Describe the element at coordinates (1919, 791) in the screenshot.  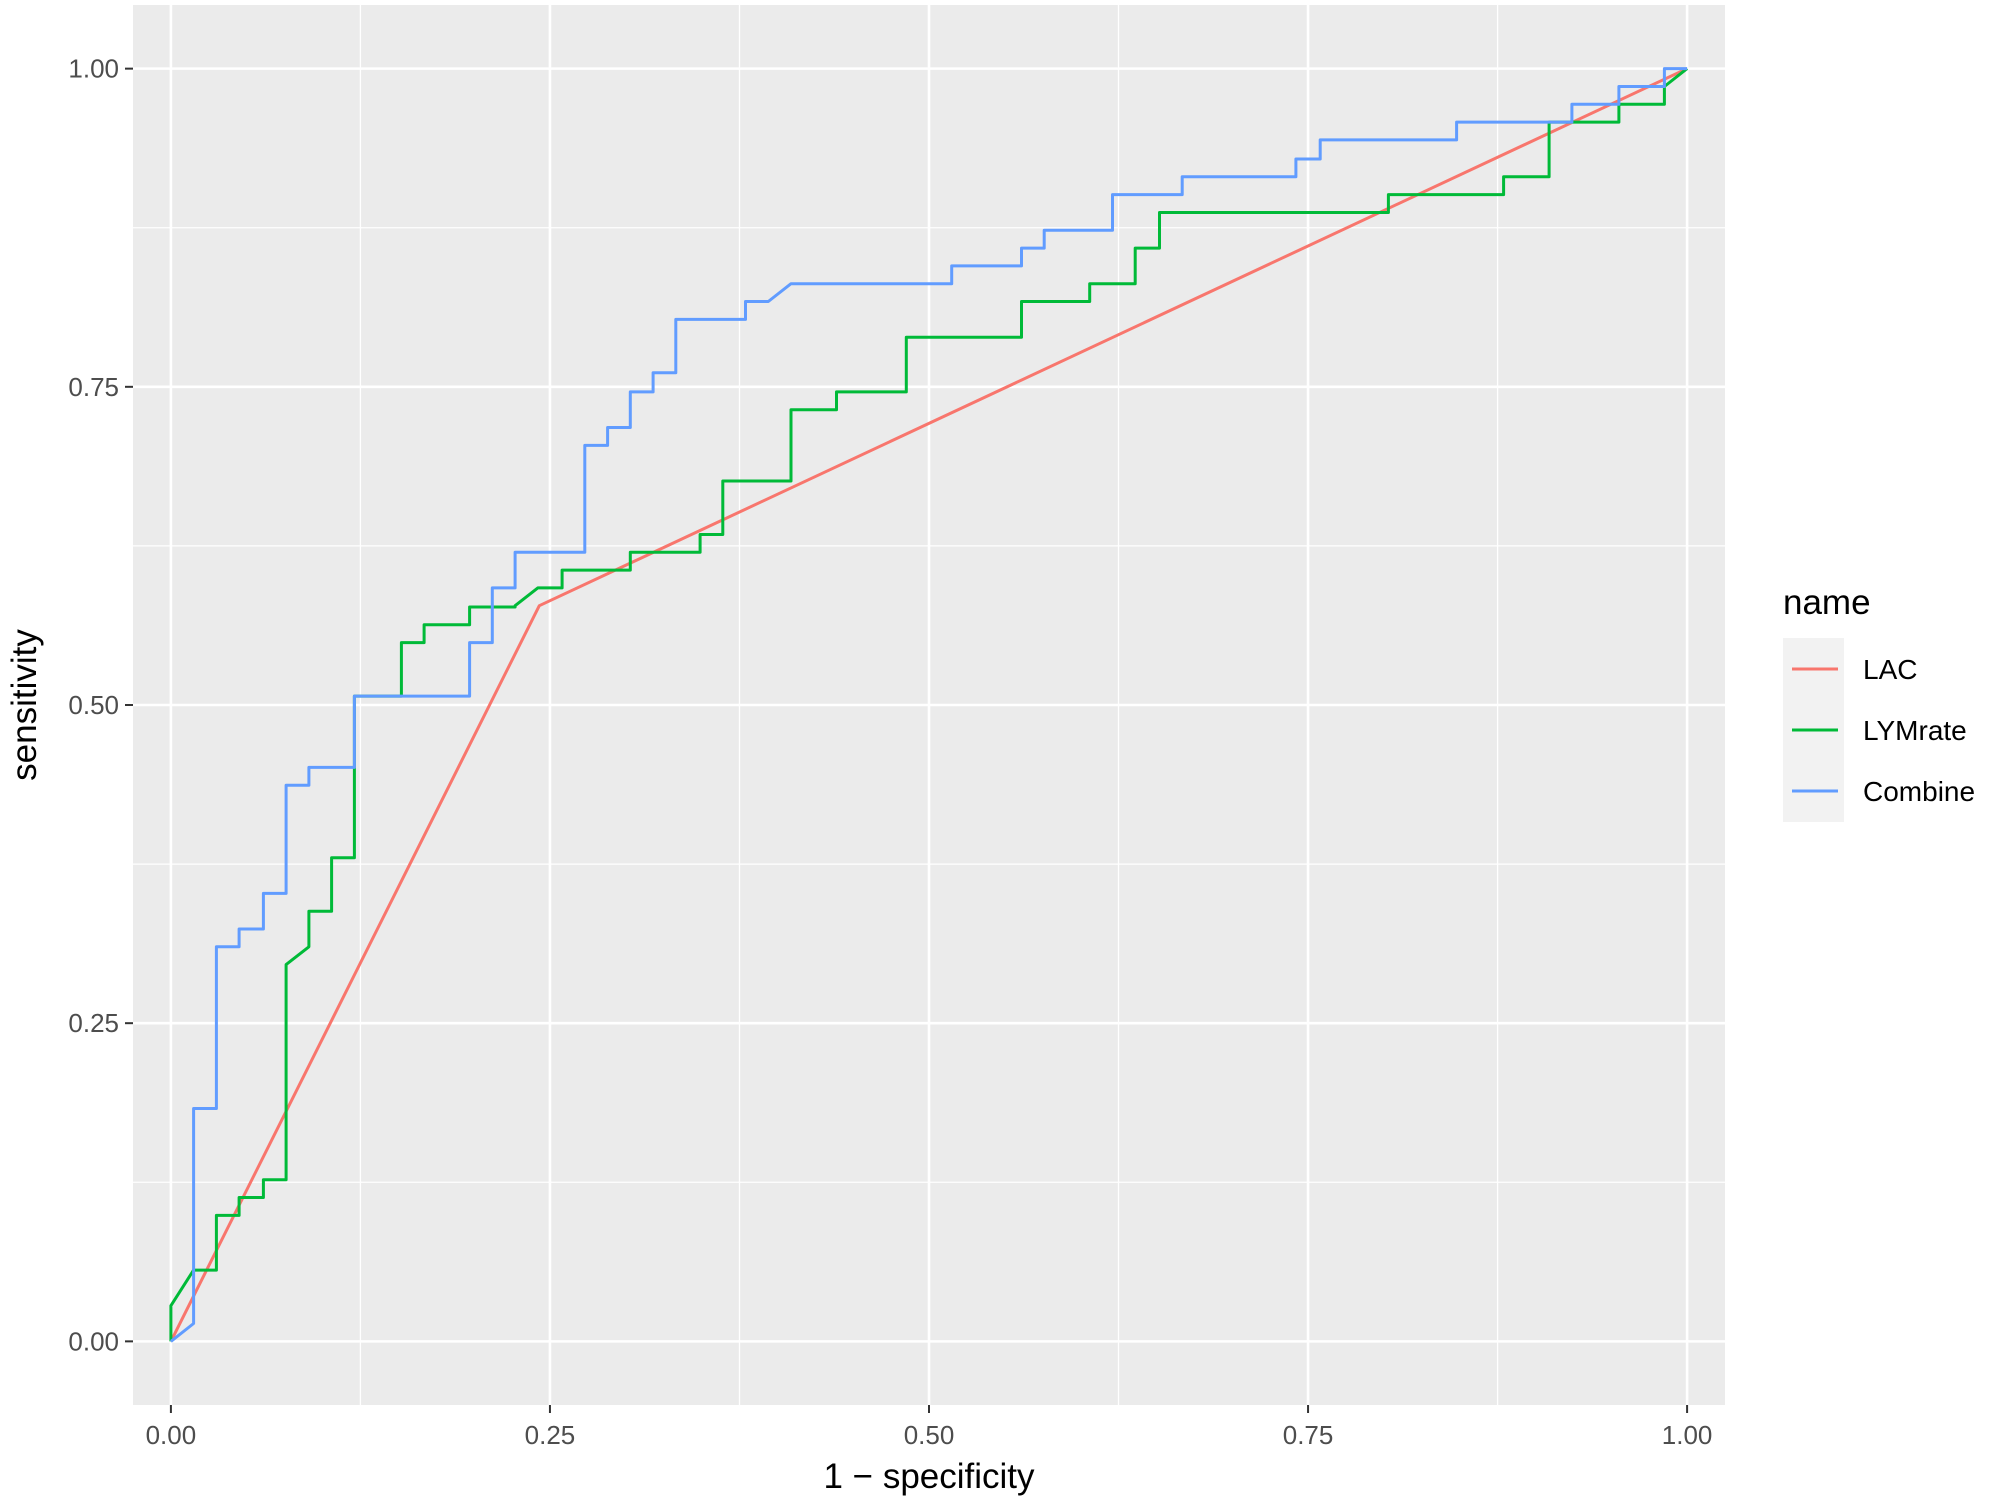
I see `legend-label-combine: Combine` at that location.